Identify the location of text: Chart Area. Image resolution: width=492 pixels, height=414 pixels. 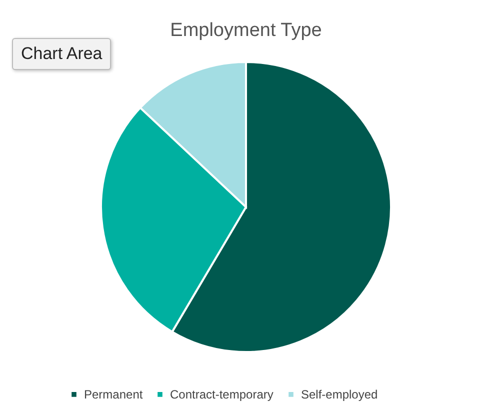
(62, 54).